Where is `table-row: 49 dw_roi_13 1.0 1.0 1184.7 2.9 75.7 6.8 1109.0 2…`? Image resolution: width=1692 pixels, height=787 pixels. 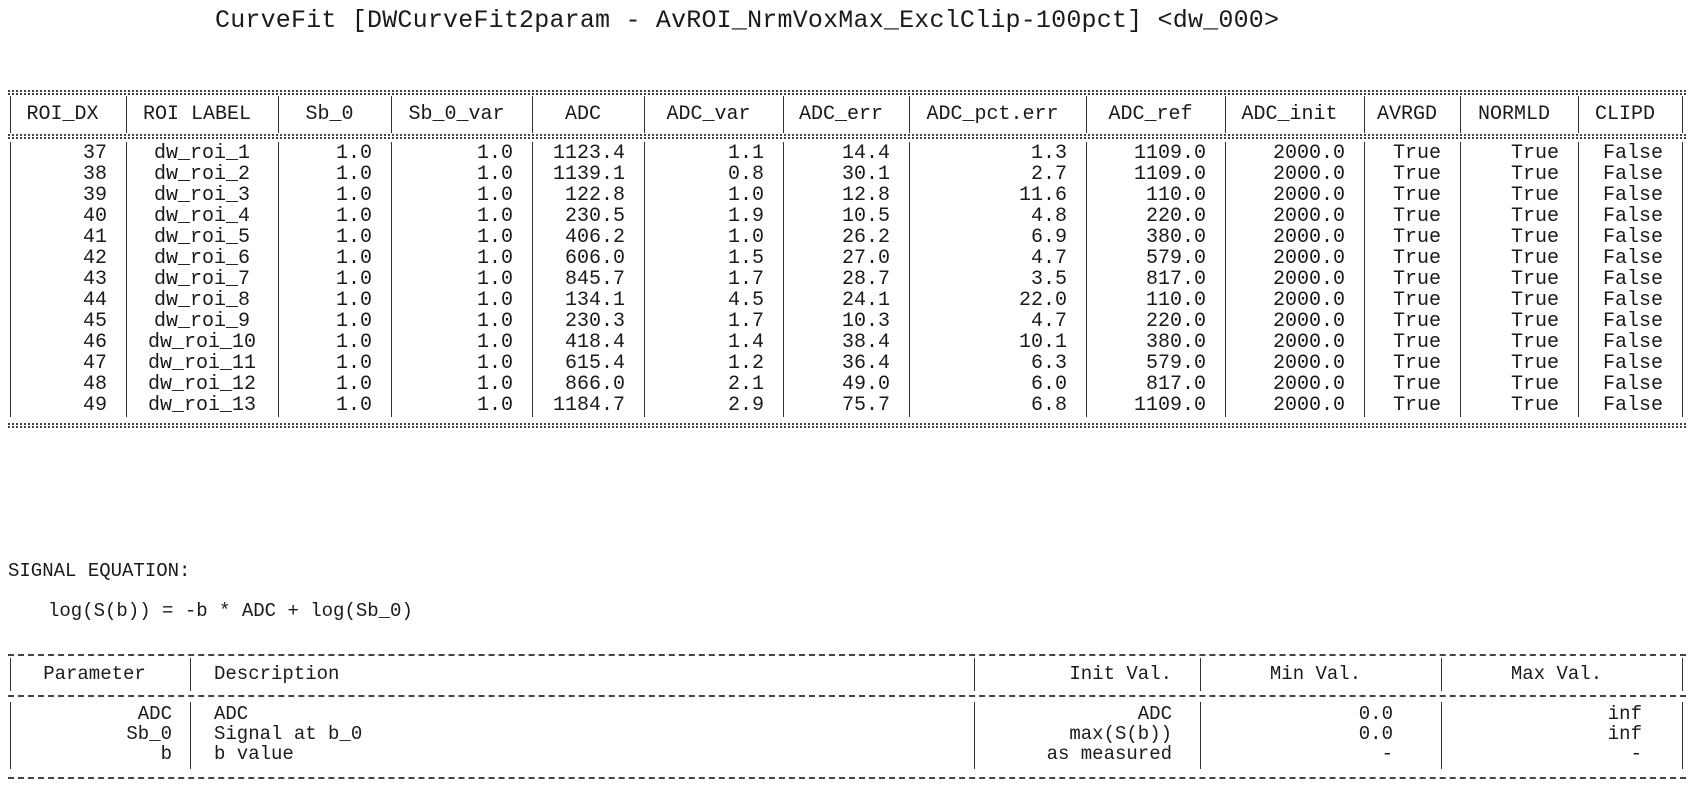 table-row: 49 dw_roi_13 1.0 1.0 1184.7 2.9 75.7 6.8 1109.0 2… is located at coordinates (845, 405).